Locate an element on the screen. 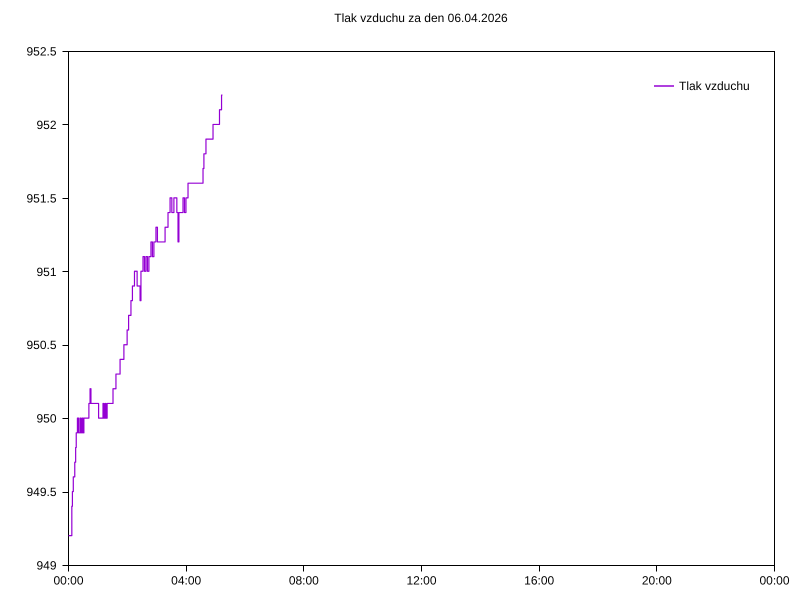  y-tick-label: 949.5 is located at coordinates (41, 492).